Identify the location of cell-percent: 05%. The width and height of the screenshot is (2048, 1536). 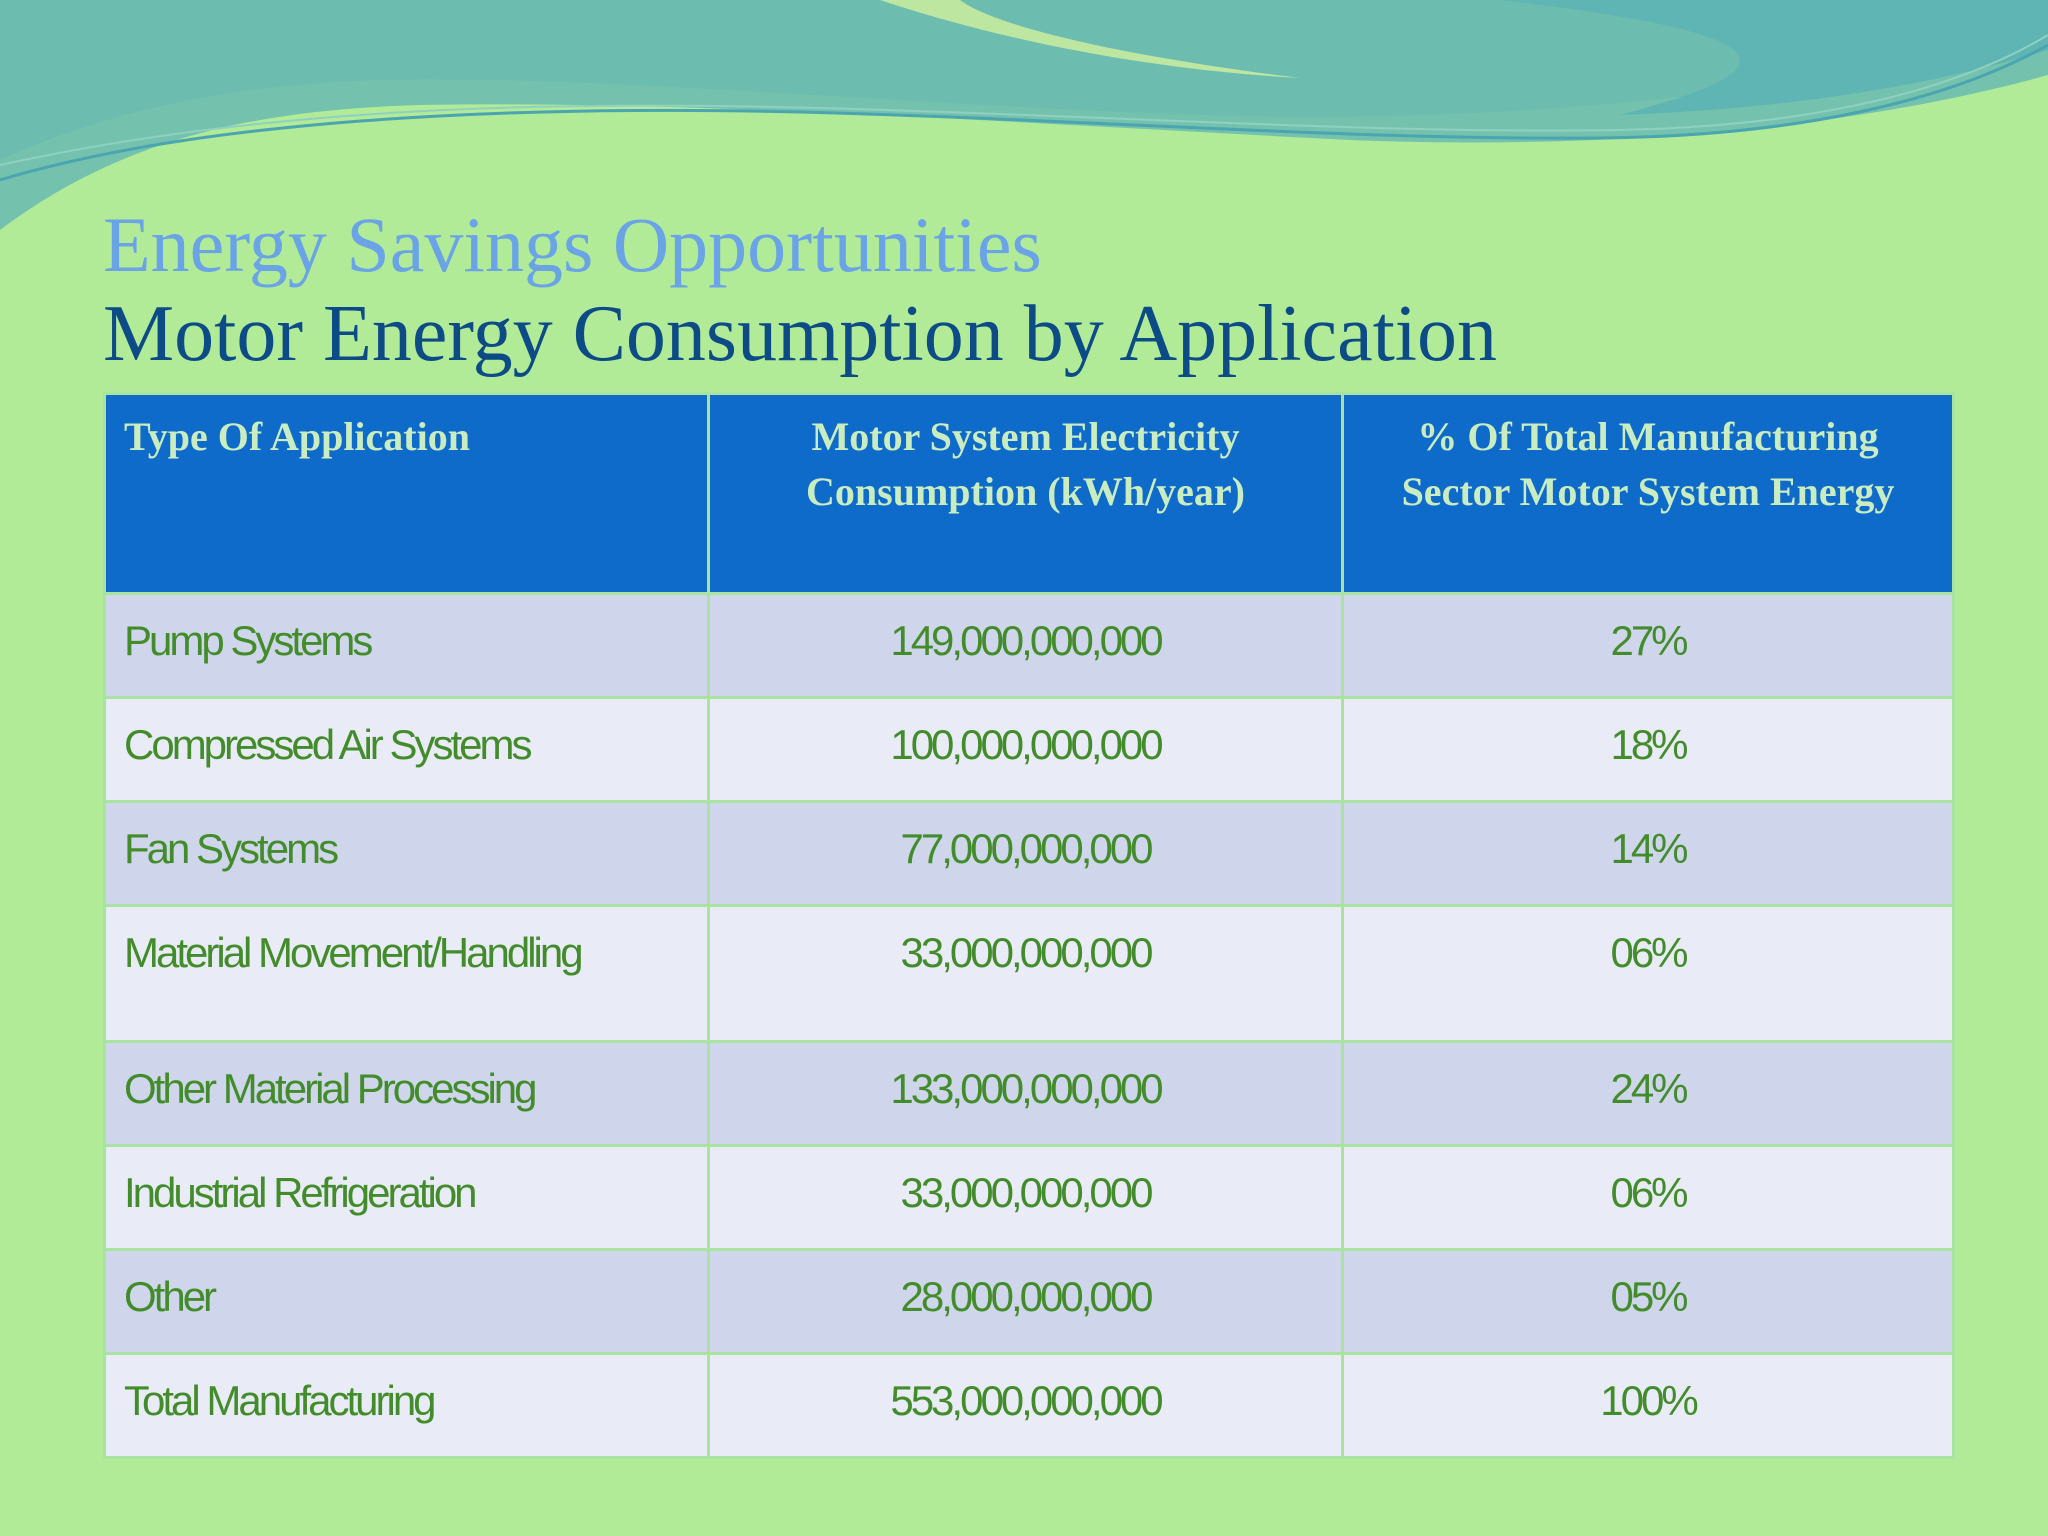
(1648, 1301).